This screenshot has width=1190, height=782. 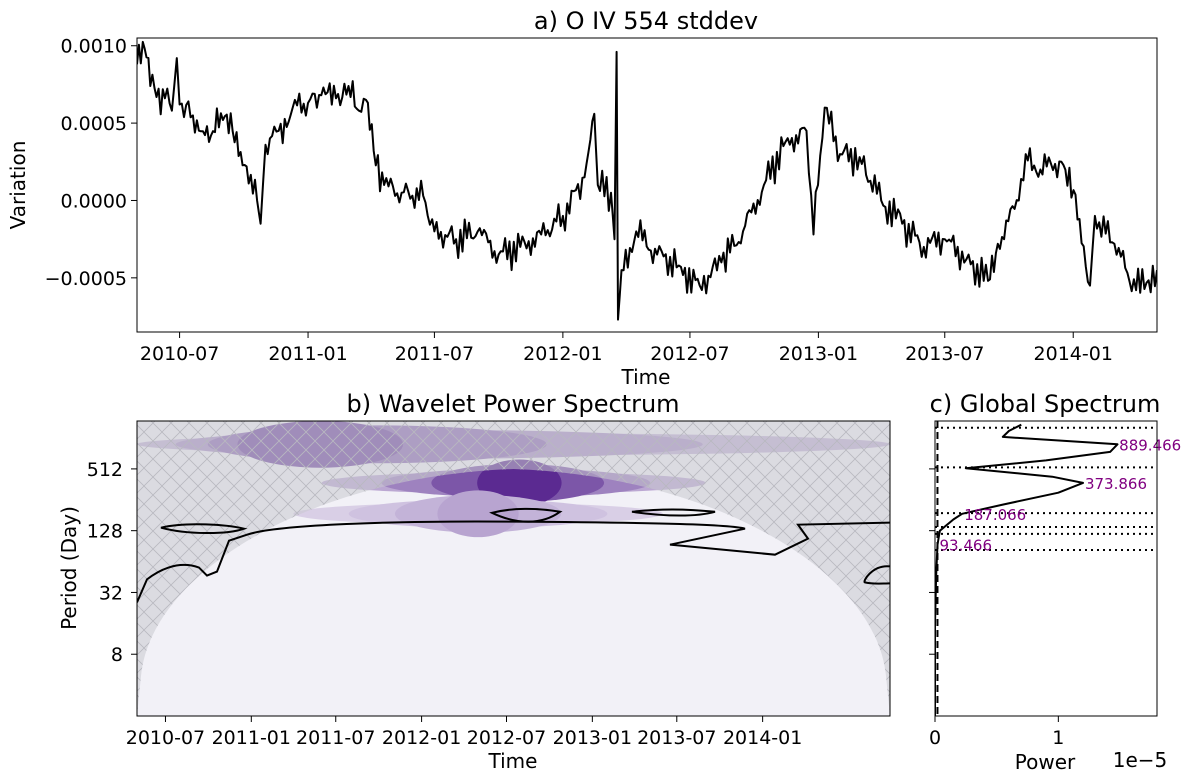 What do you see at coordinates (1116, 484) in the screenshot?
I see `peak-label: 373.866` at bounding box center [1116, 484].